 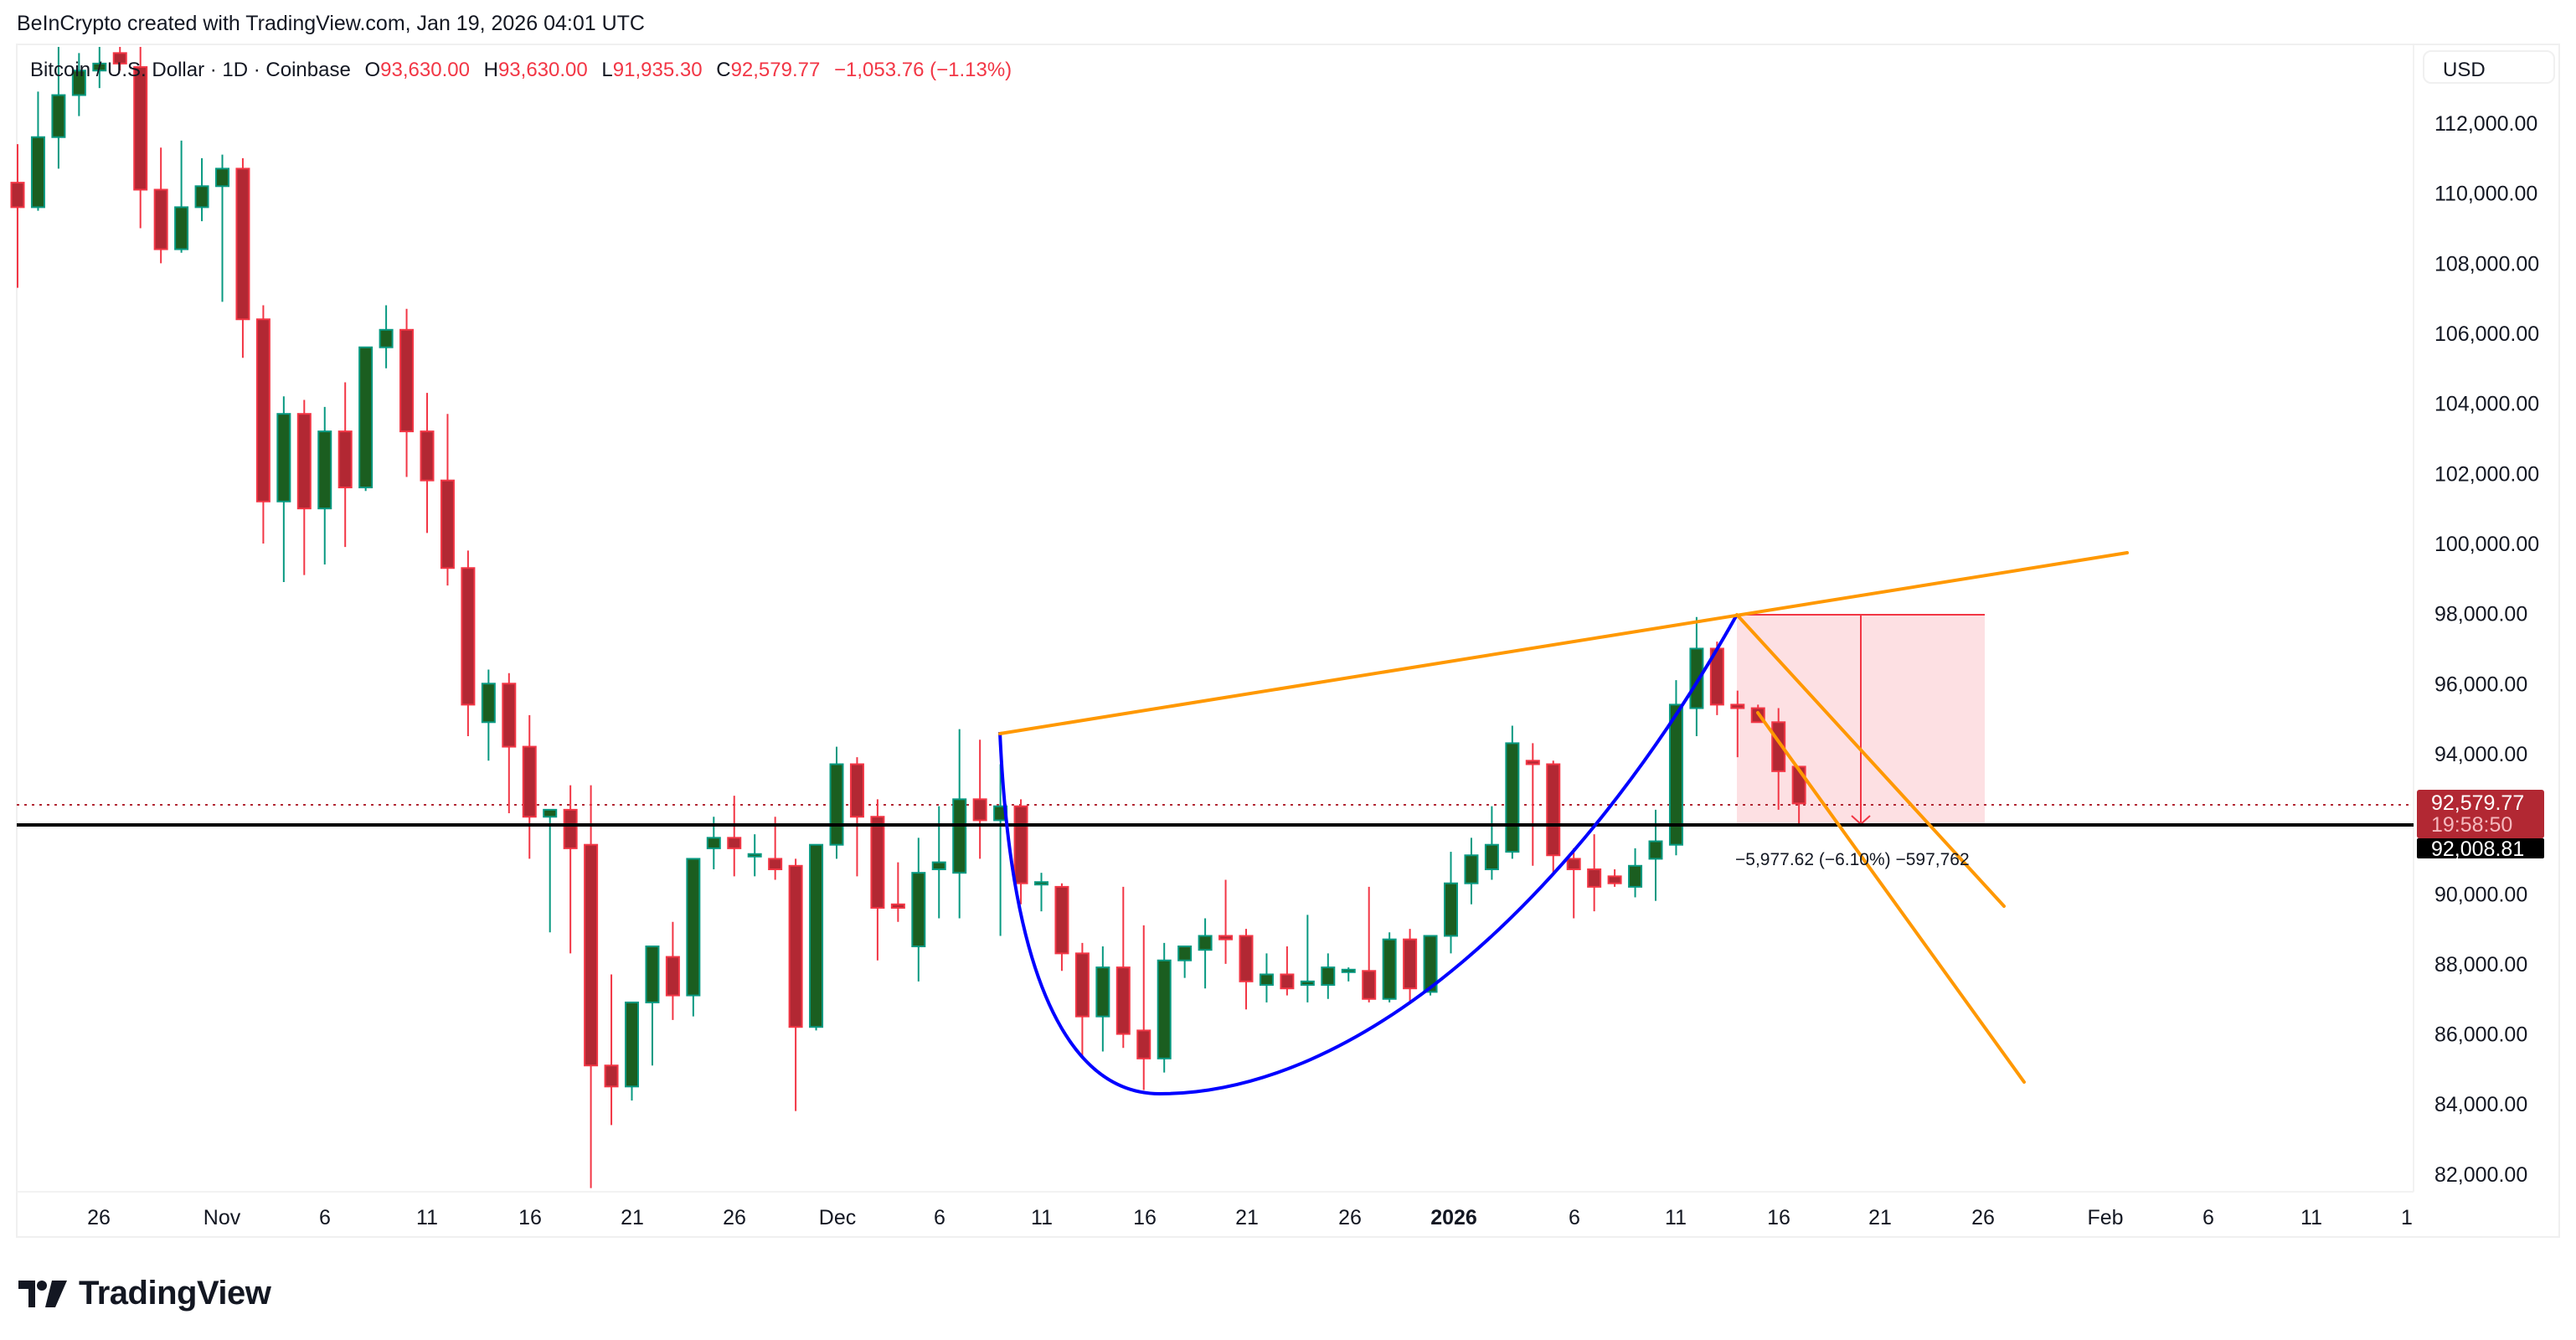 I want to click on price-tick-label: 88,000.00, so click(x=2480, y=965).